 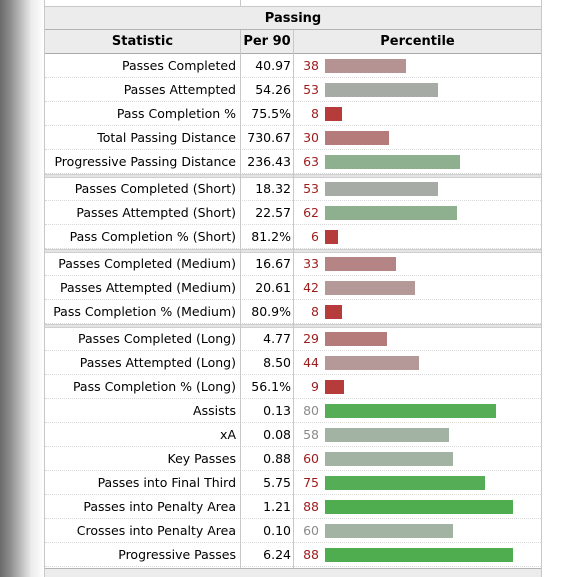 What do you see at coordinates (154, 386) in the screenshot?
I see `stat-name: Pass Completion % (Long)` at bounding box center [154, 386].